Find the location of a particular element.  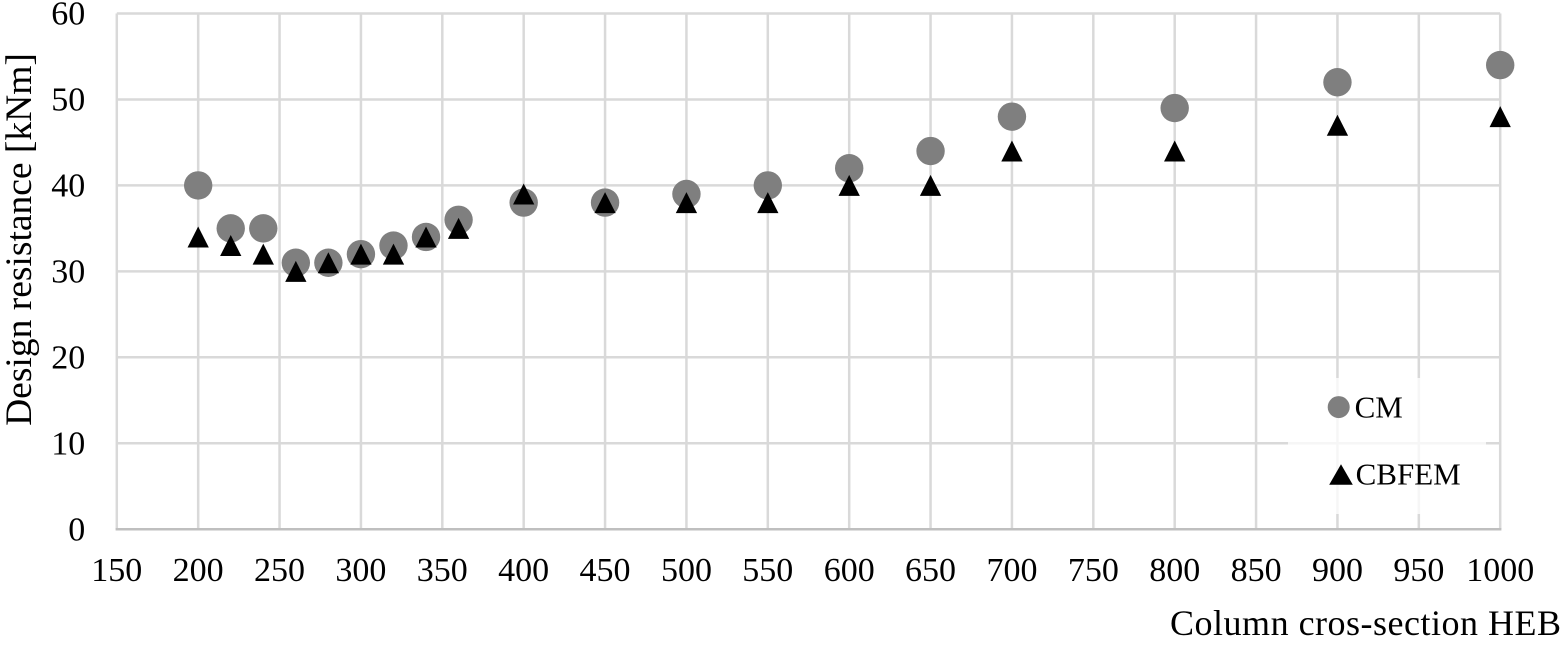

svg-text: 10 is located at coordinates (68, 443).